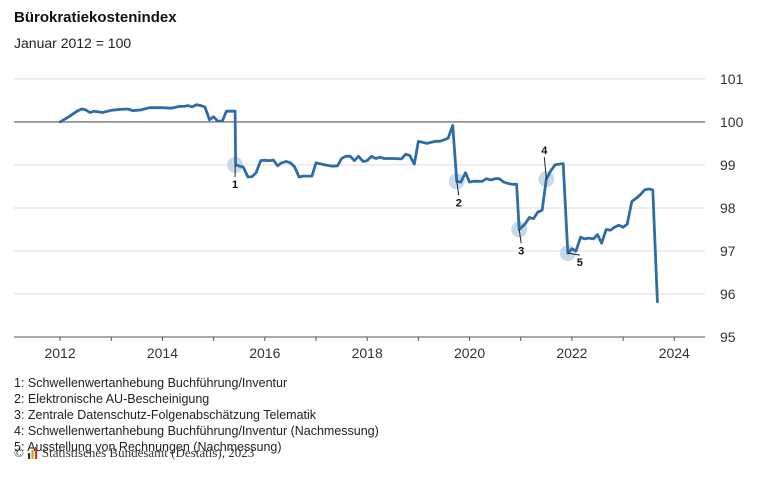 The width and height of the screenshot is (770, 499). What do you see at coordinates (112, 399) in the screenshot?
I see `footnote-2: 2: Elektronische AU-Bescheinigung` at bounding box center [112, 399].